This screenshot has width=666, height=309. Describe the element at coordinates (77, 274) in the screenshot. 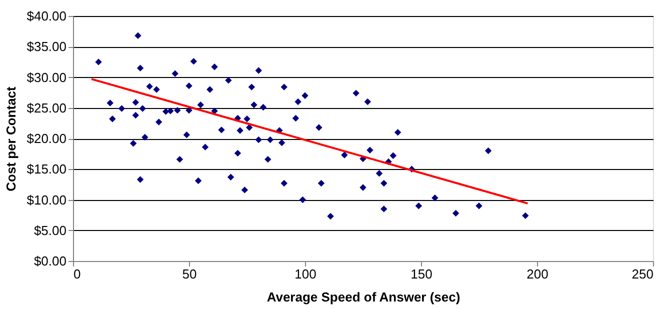

I see `x-tick-label: 0` at that location.